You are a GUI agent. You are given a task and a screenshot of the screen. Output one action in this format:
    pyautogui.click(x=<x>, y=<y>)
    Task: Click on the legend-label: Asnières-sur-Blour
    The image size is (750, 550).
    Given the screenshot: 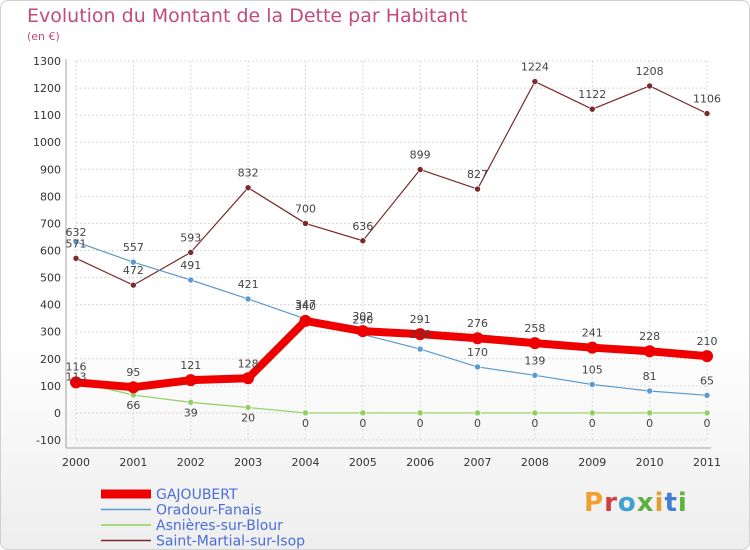 What is the action you would take?
    pyautogui.click(x=219, y=526)
    